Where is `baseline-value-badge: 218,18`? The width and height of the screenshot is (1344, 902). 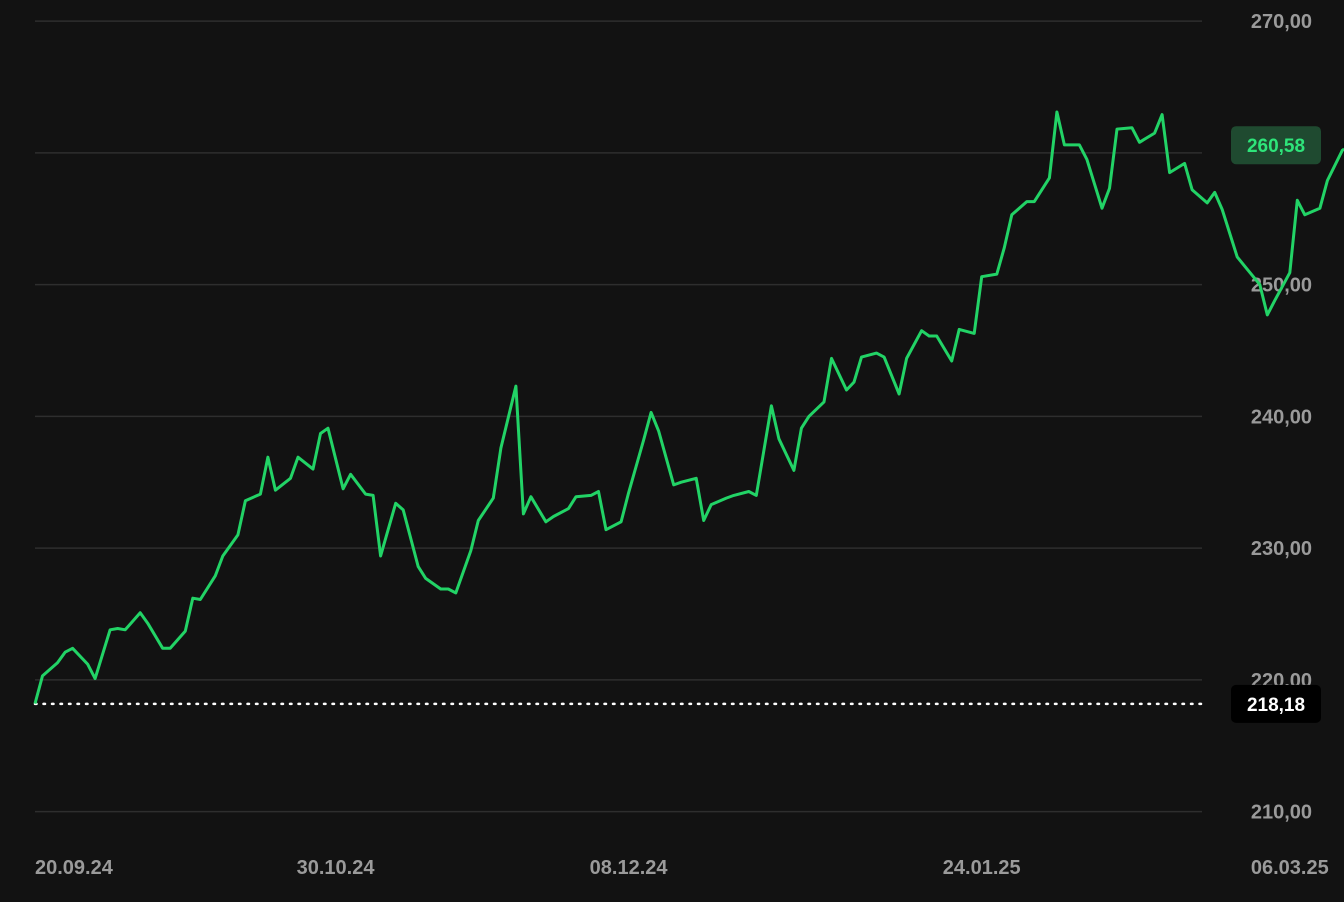 baseline-value-badge: 218,18 is located at coordinates (1276, 703).